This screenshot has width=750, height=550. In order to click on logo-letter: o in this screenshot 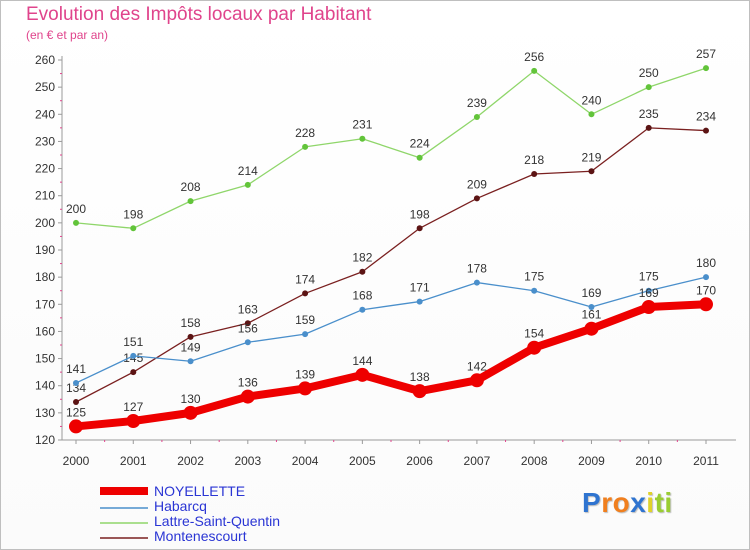, I will do `click(621, 502)`.